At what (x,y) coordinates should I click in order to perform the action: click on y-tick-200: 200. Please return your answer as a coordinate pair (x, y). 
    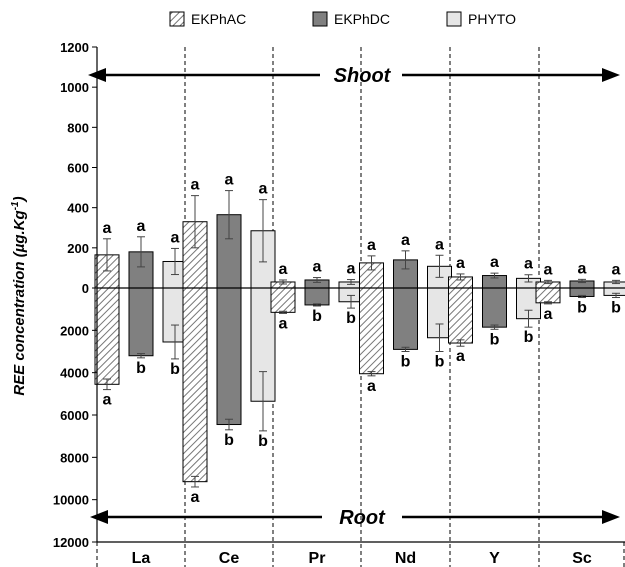
    Looking at the image, I should click on (78, 248).